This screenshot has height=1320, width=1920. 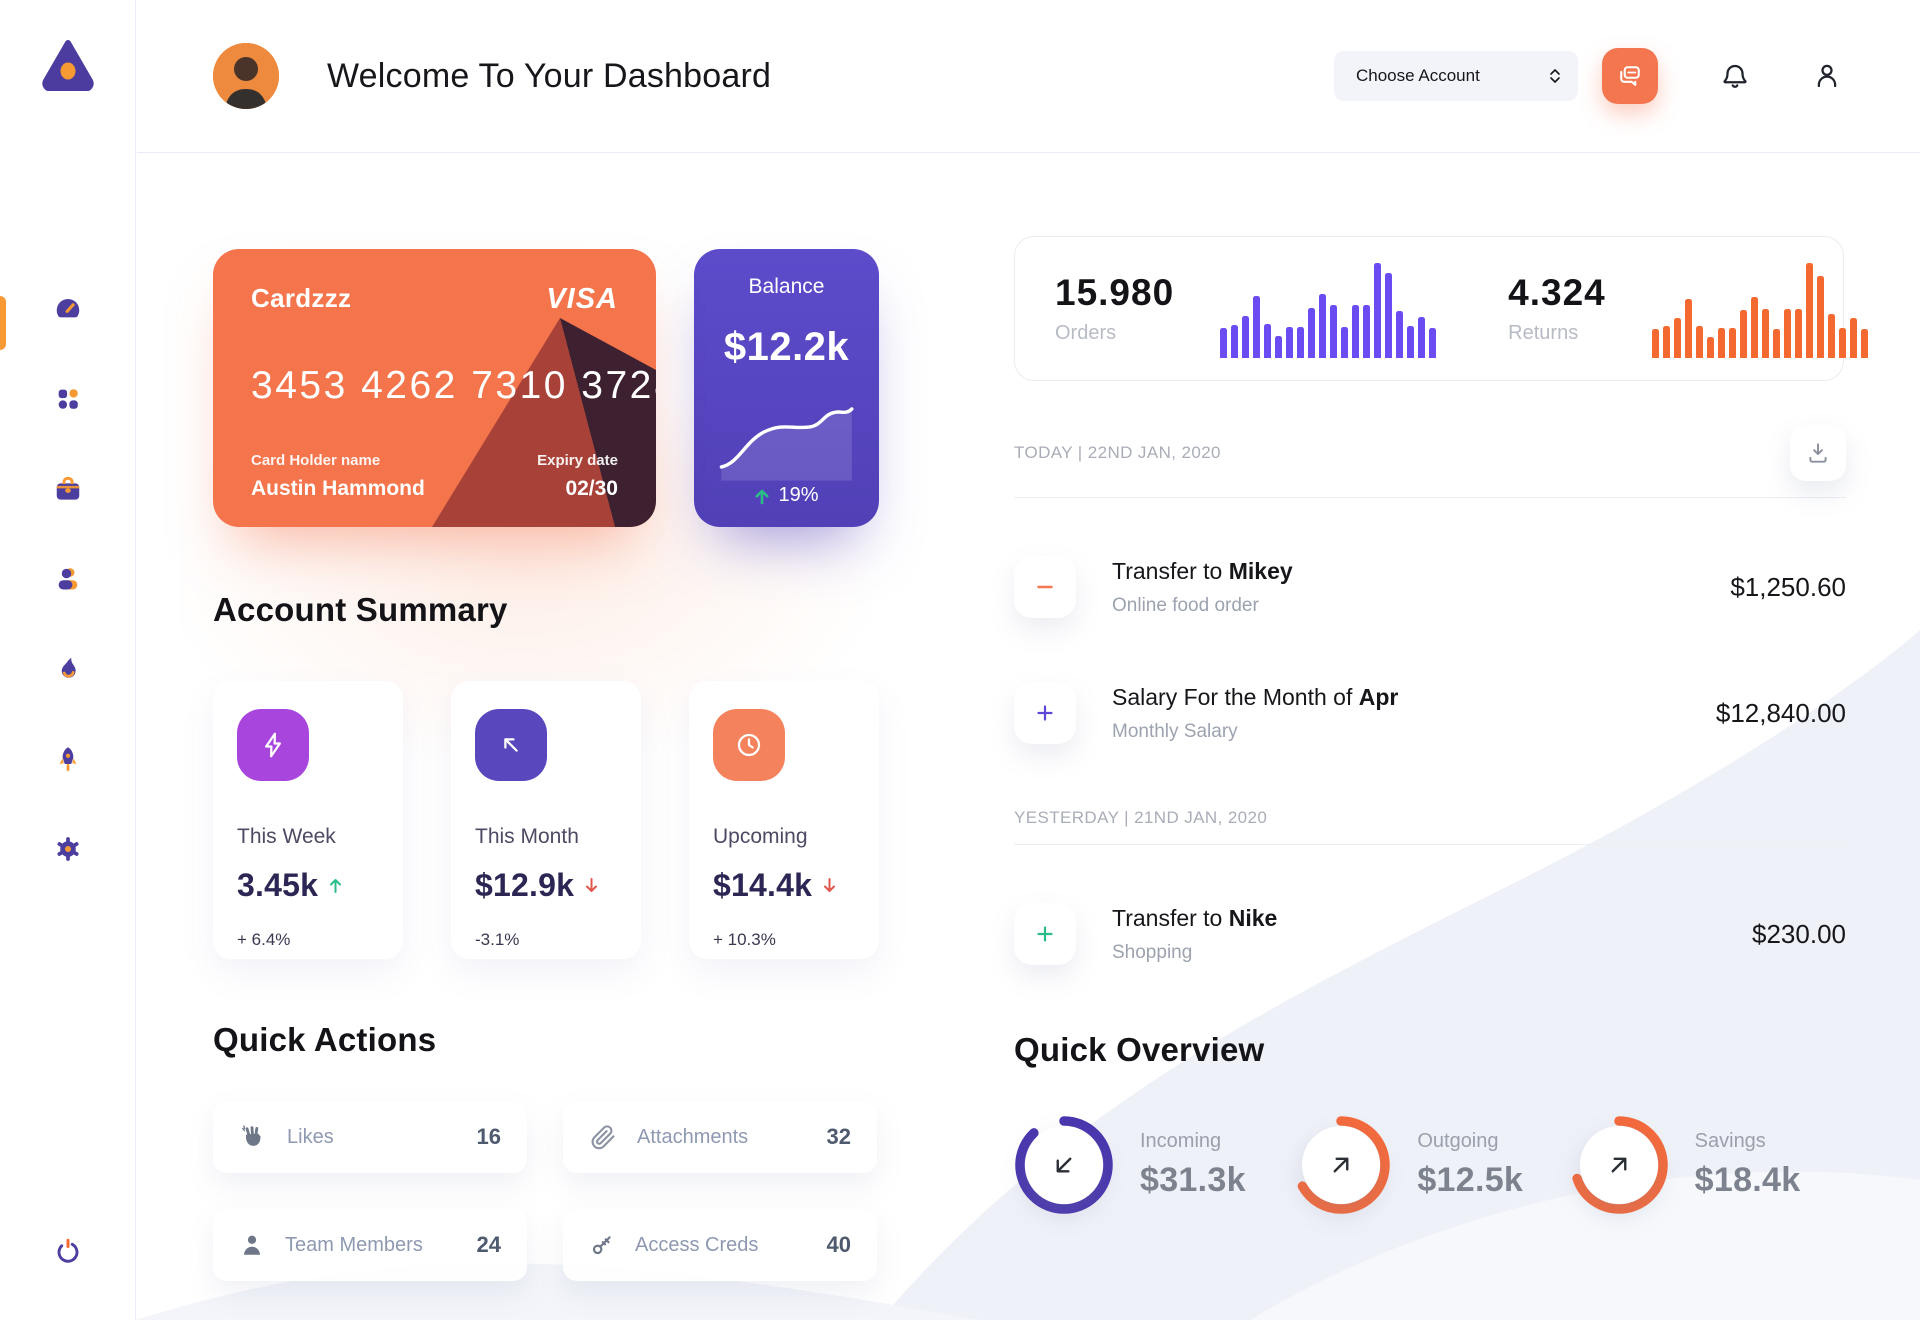 What do you see at coordinates (370, 1137) in the screenshot?
I see `quick-action-likes: Likes 16` at bounding box center [370, 1137].